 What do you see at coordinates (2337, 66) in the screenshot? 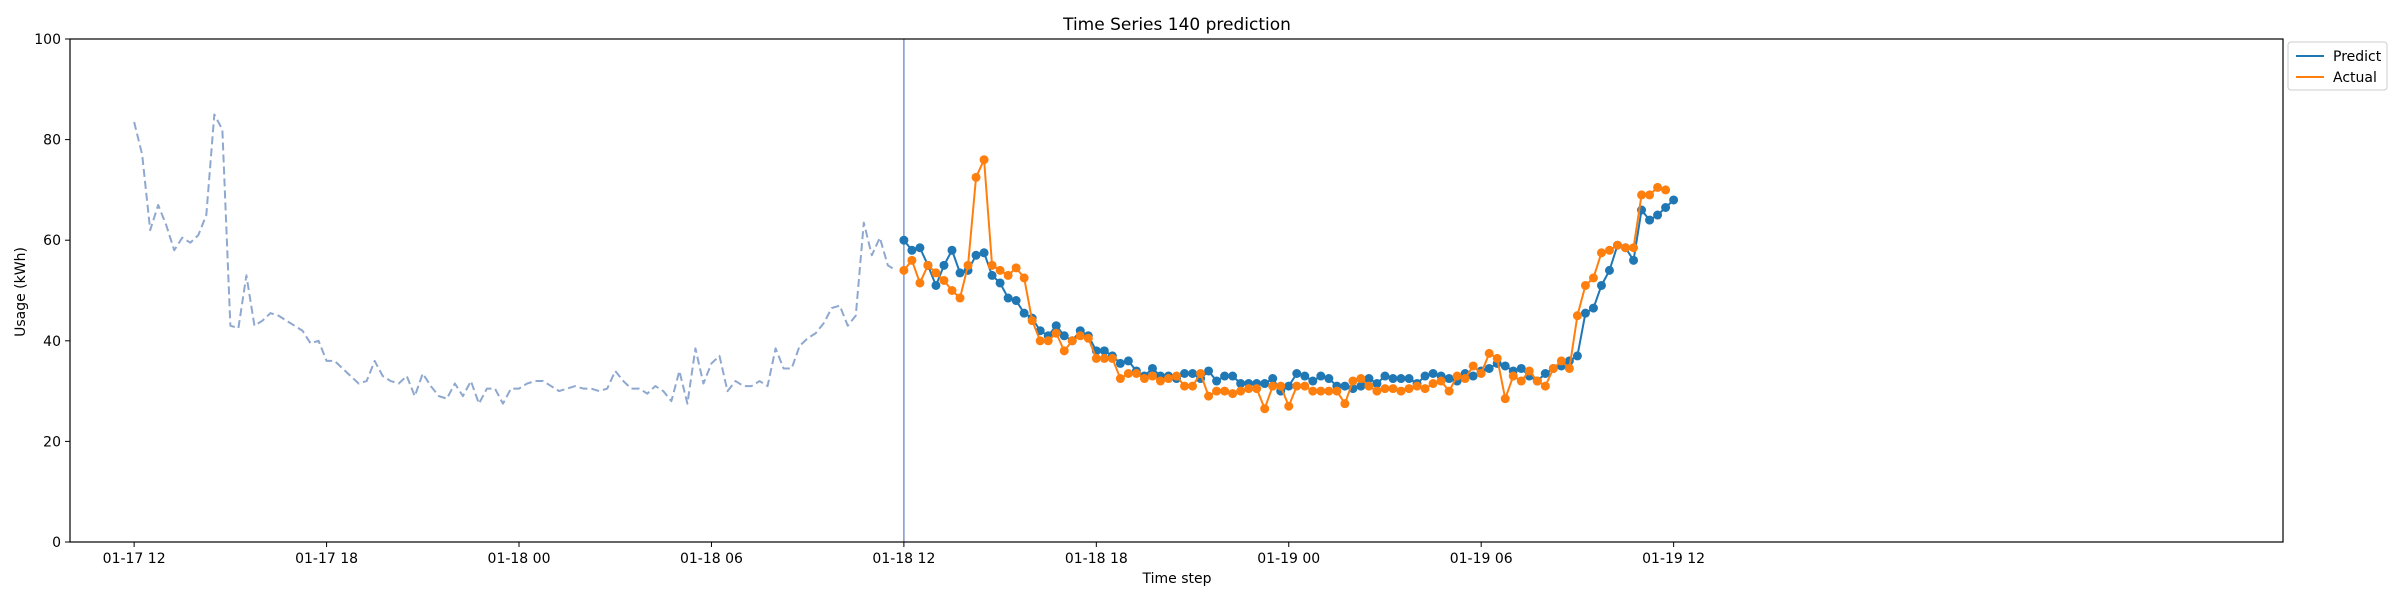
I see `legend: Predict Actual` at bounding box center [2337, 66].